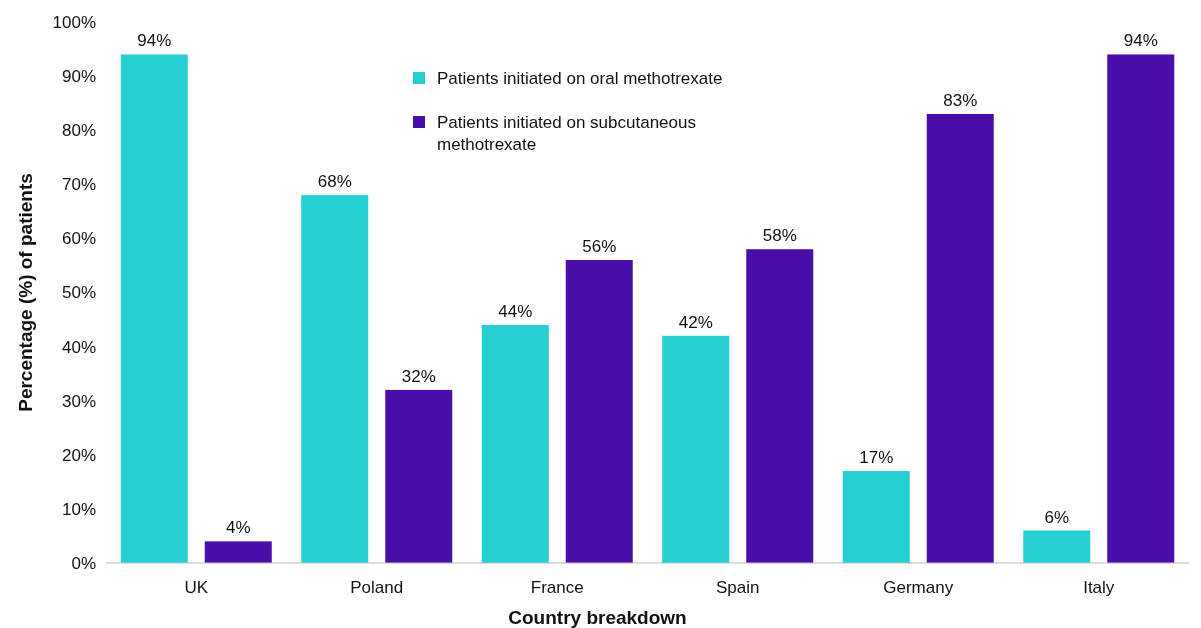 The width and height of the screenshot is (1201, 628). What do you see at coordinates (918, 587) in the screenshot?
I see `x-tick-label: Germany` at bounding box center [918, 587].